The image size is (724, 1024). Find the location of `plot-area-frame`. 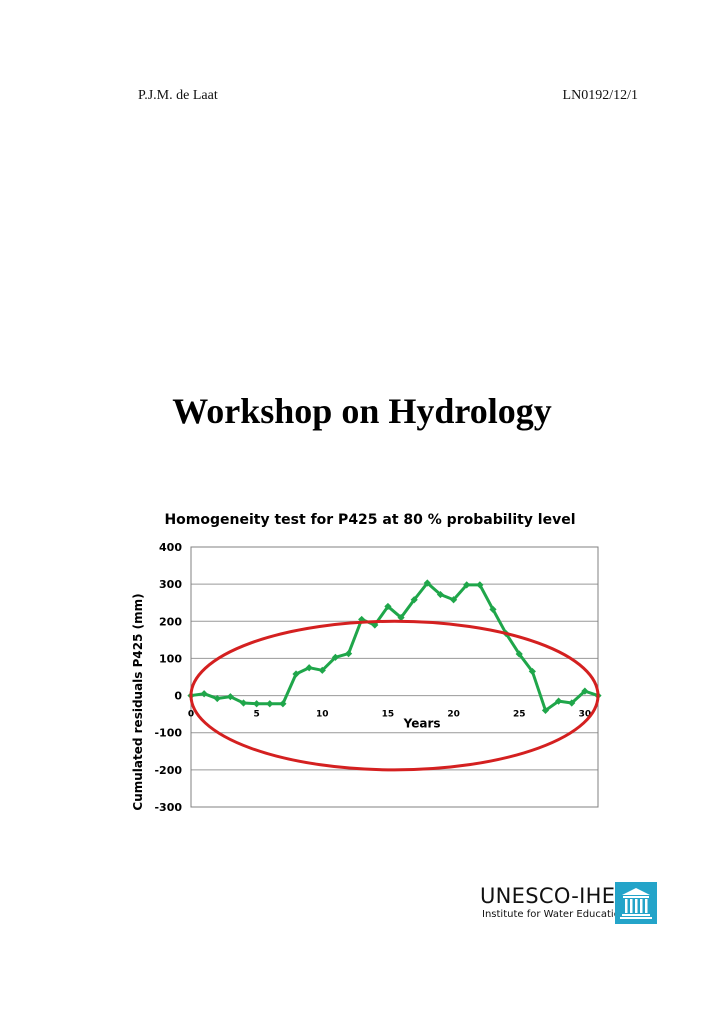

plot-area-frame is located at coordinates (394, 677).